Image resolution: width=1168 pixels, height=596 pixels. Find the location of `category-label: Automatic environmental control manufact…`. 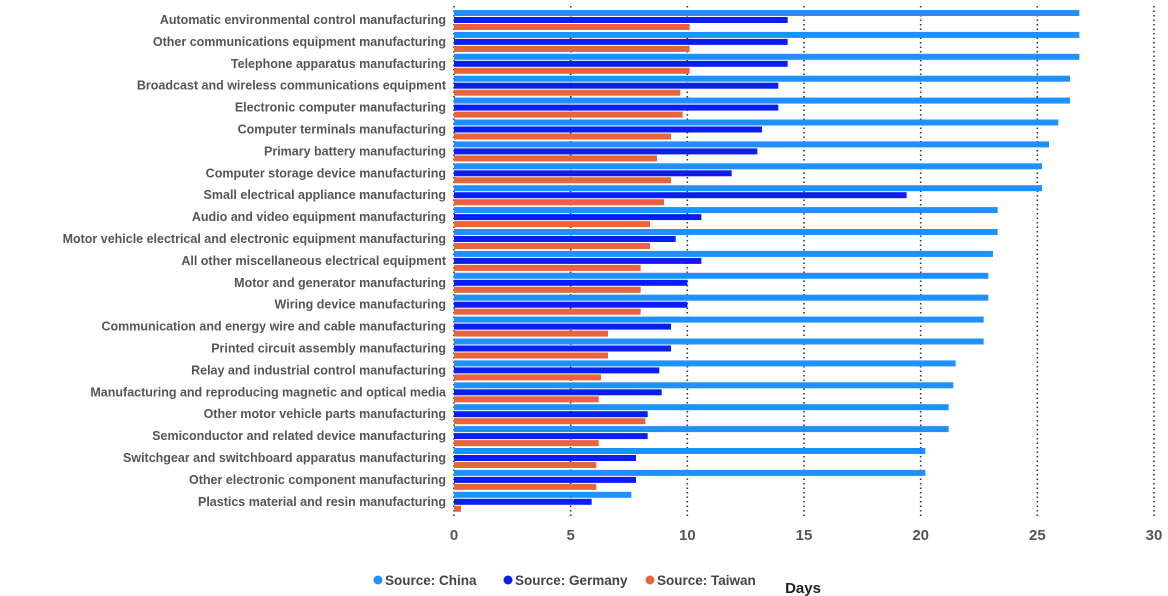

category-label: Automatic environmental control manufact… is located at coordinates (303, 20).